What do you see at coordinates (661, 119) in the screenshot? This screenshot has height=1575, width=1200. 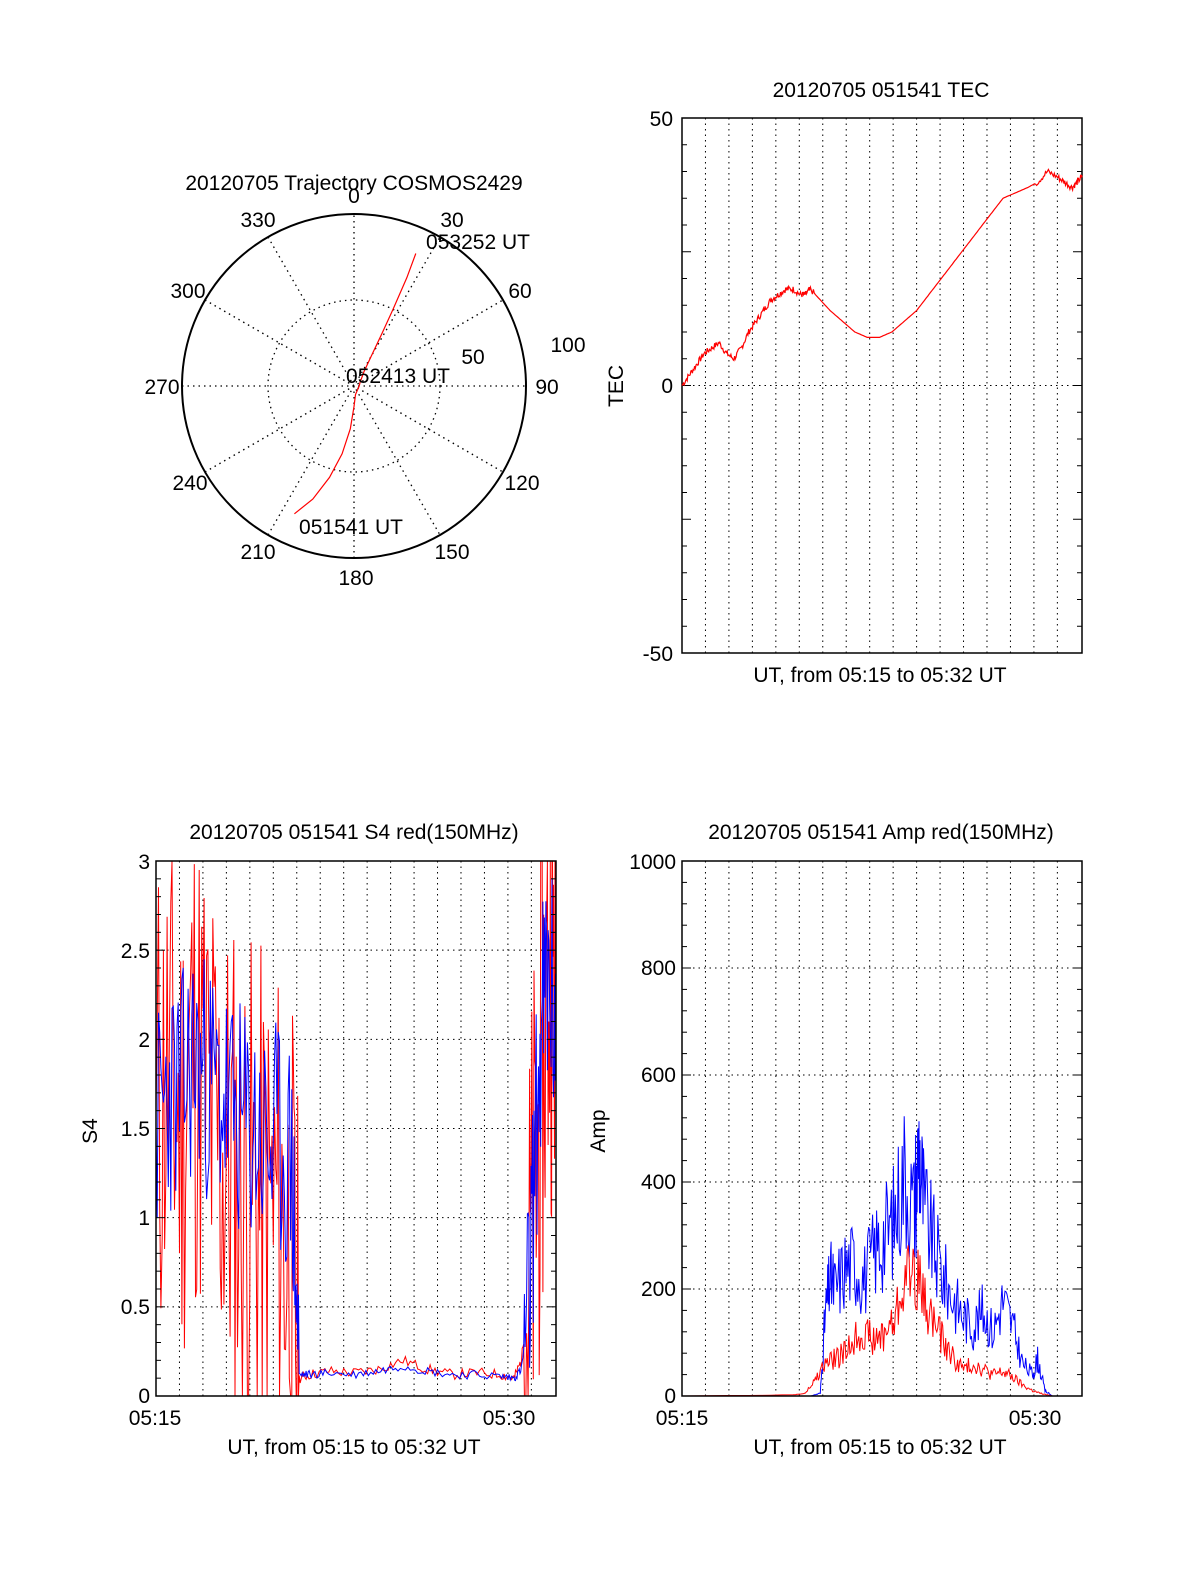 I see `tec-ytick-50: 50` at bounding box center [661, 119].